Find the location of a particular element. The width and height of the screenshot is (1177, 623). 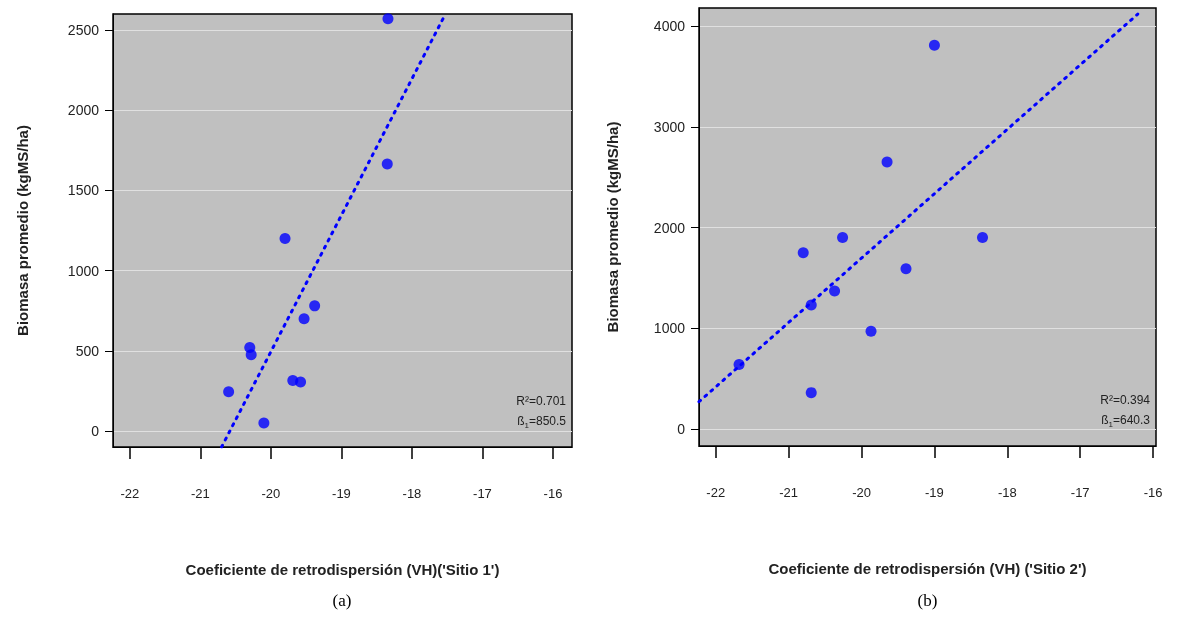

x-axis-title: Coeficiente de retrodispersión (VH) ('Sitio 2') is located at coordinates (927, 568).